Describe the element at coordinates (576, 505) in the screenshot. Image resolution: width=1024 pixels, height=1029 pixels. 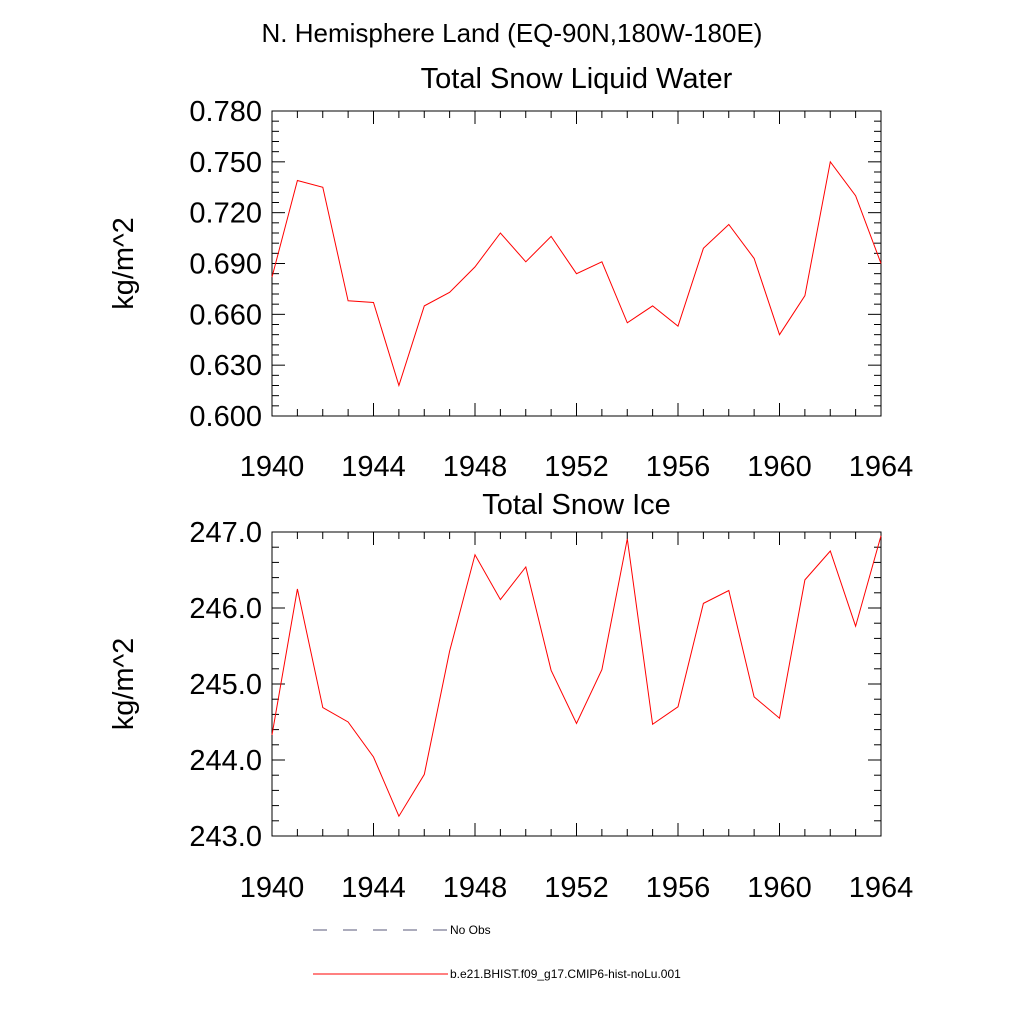
I see `panel-title: Total Snow Ice` at that location.